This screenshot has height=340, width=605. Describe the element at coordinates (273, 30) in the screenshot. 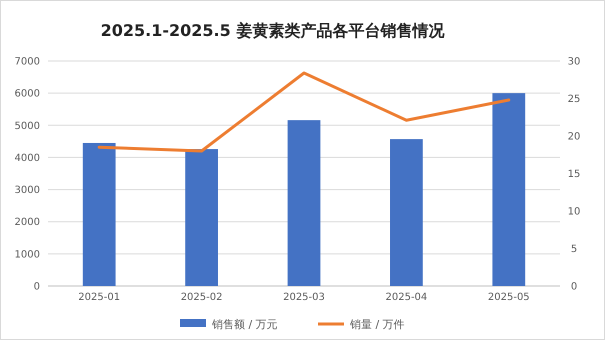

I see `chart-title: 2025.1-2025.5 姜黄素类产品各平台销售情况` at that location.